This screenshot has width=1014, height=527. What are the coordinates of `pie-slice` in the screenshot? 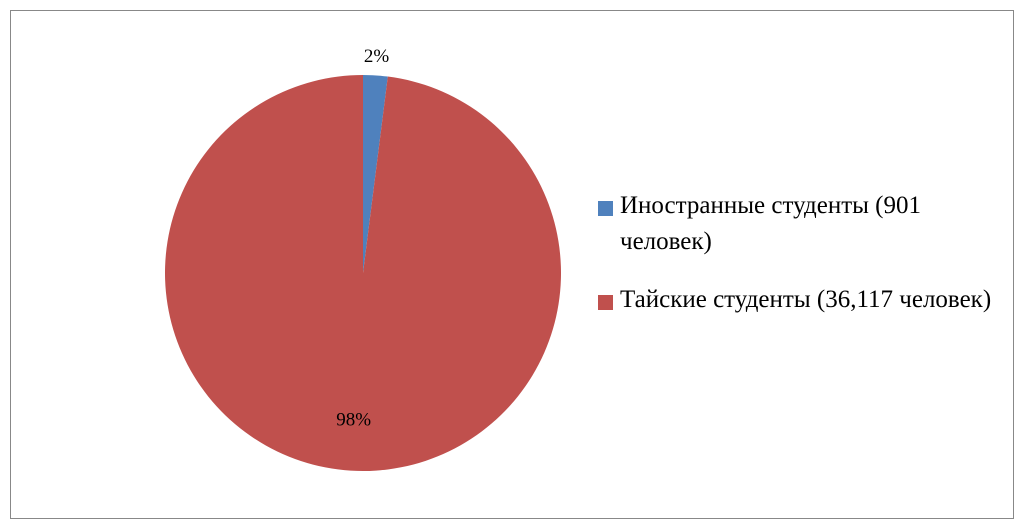 It's located at (375, 174).